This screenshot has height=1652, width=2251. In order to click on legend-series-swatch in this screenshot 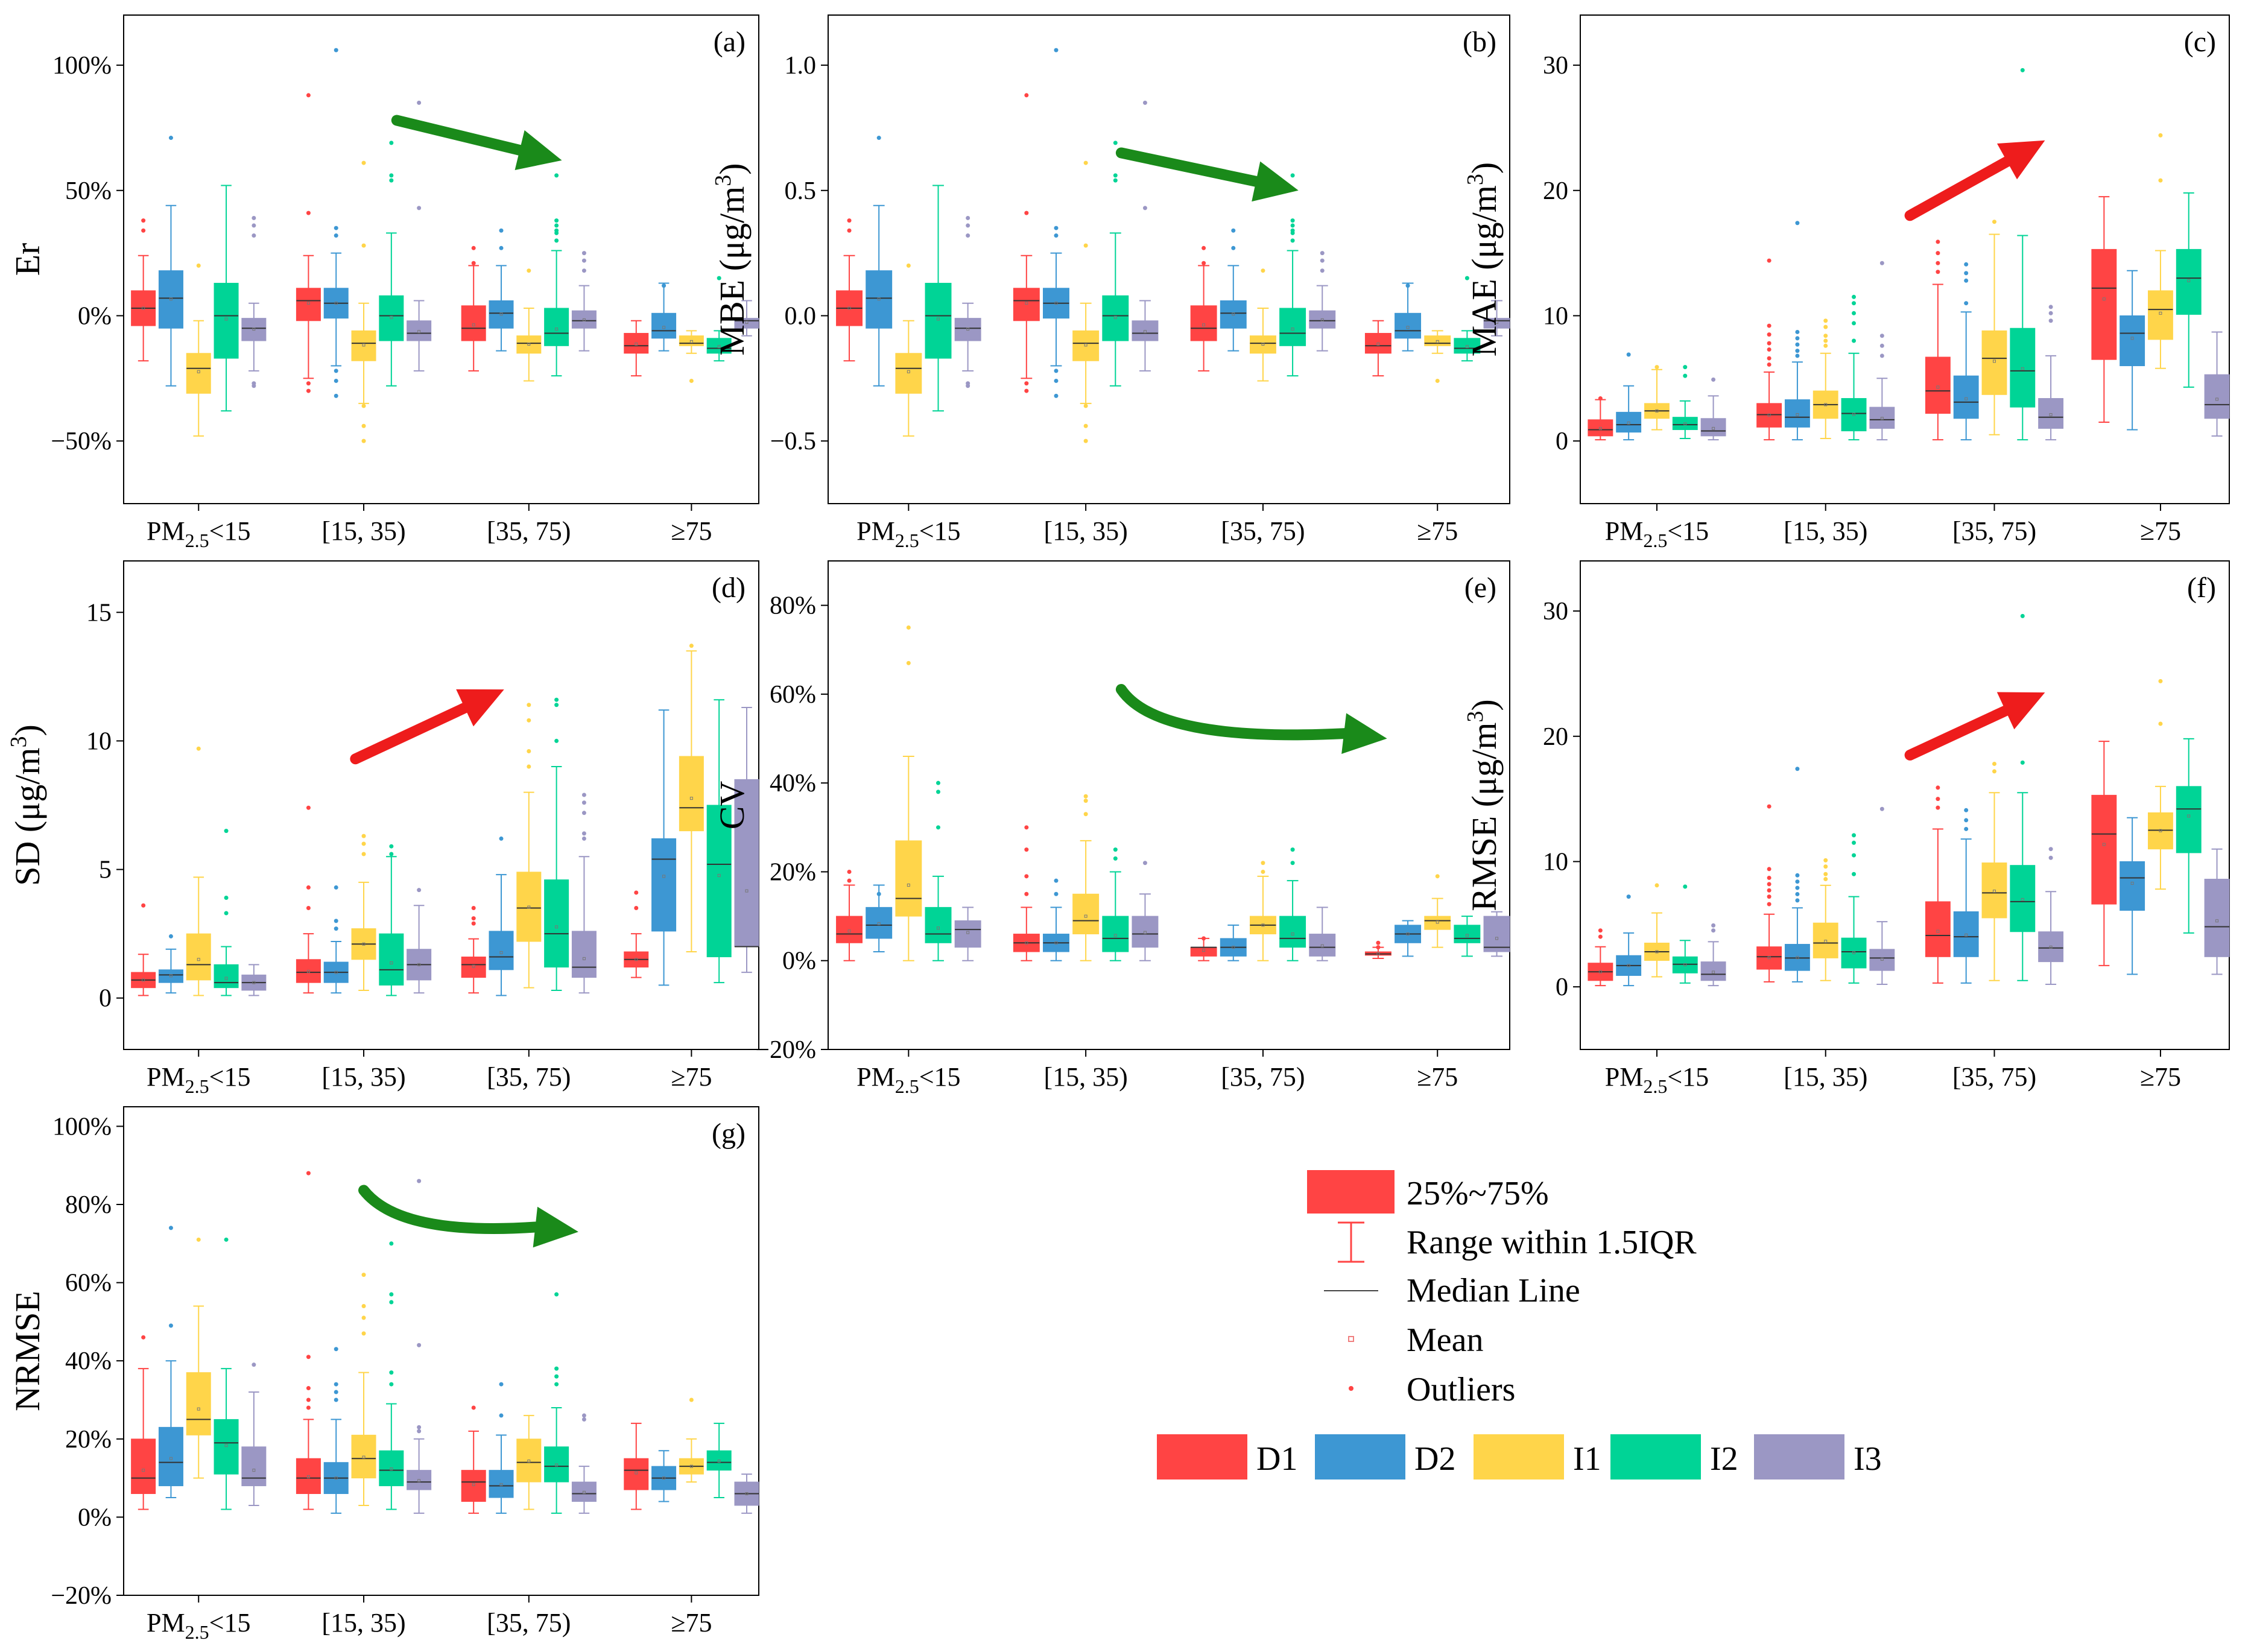, I will do `click(1656, 1457)`.